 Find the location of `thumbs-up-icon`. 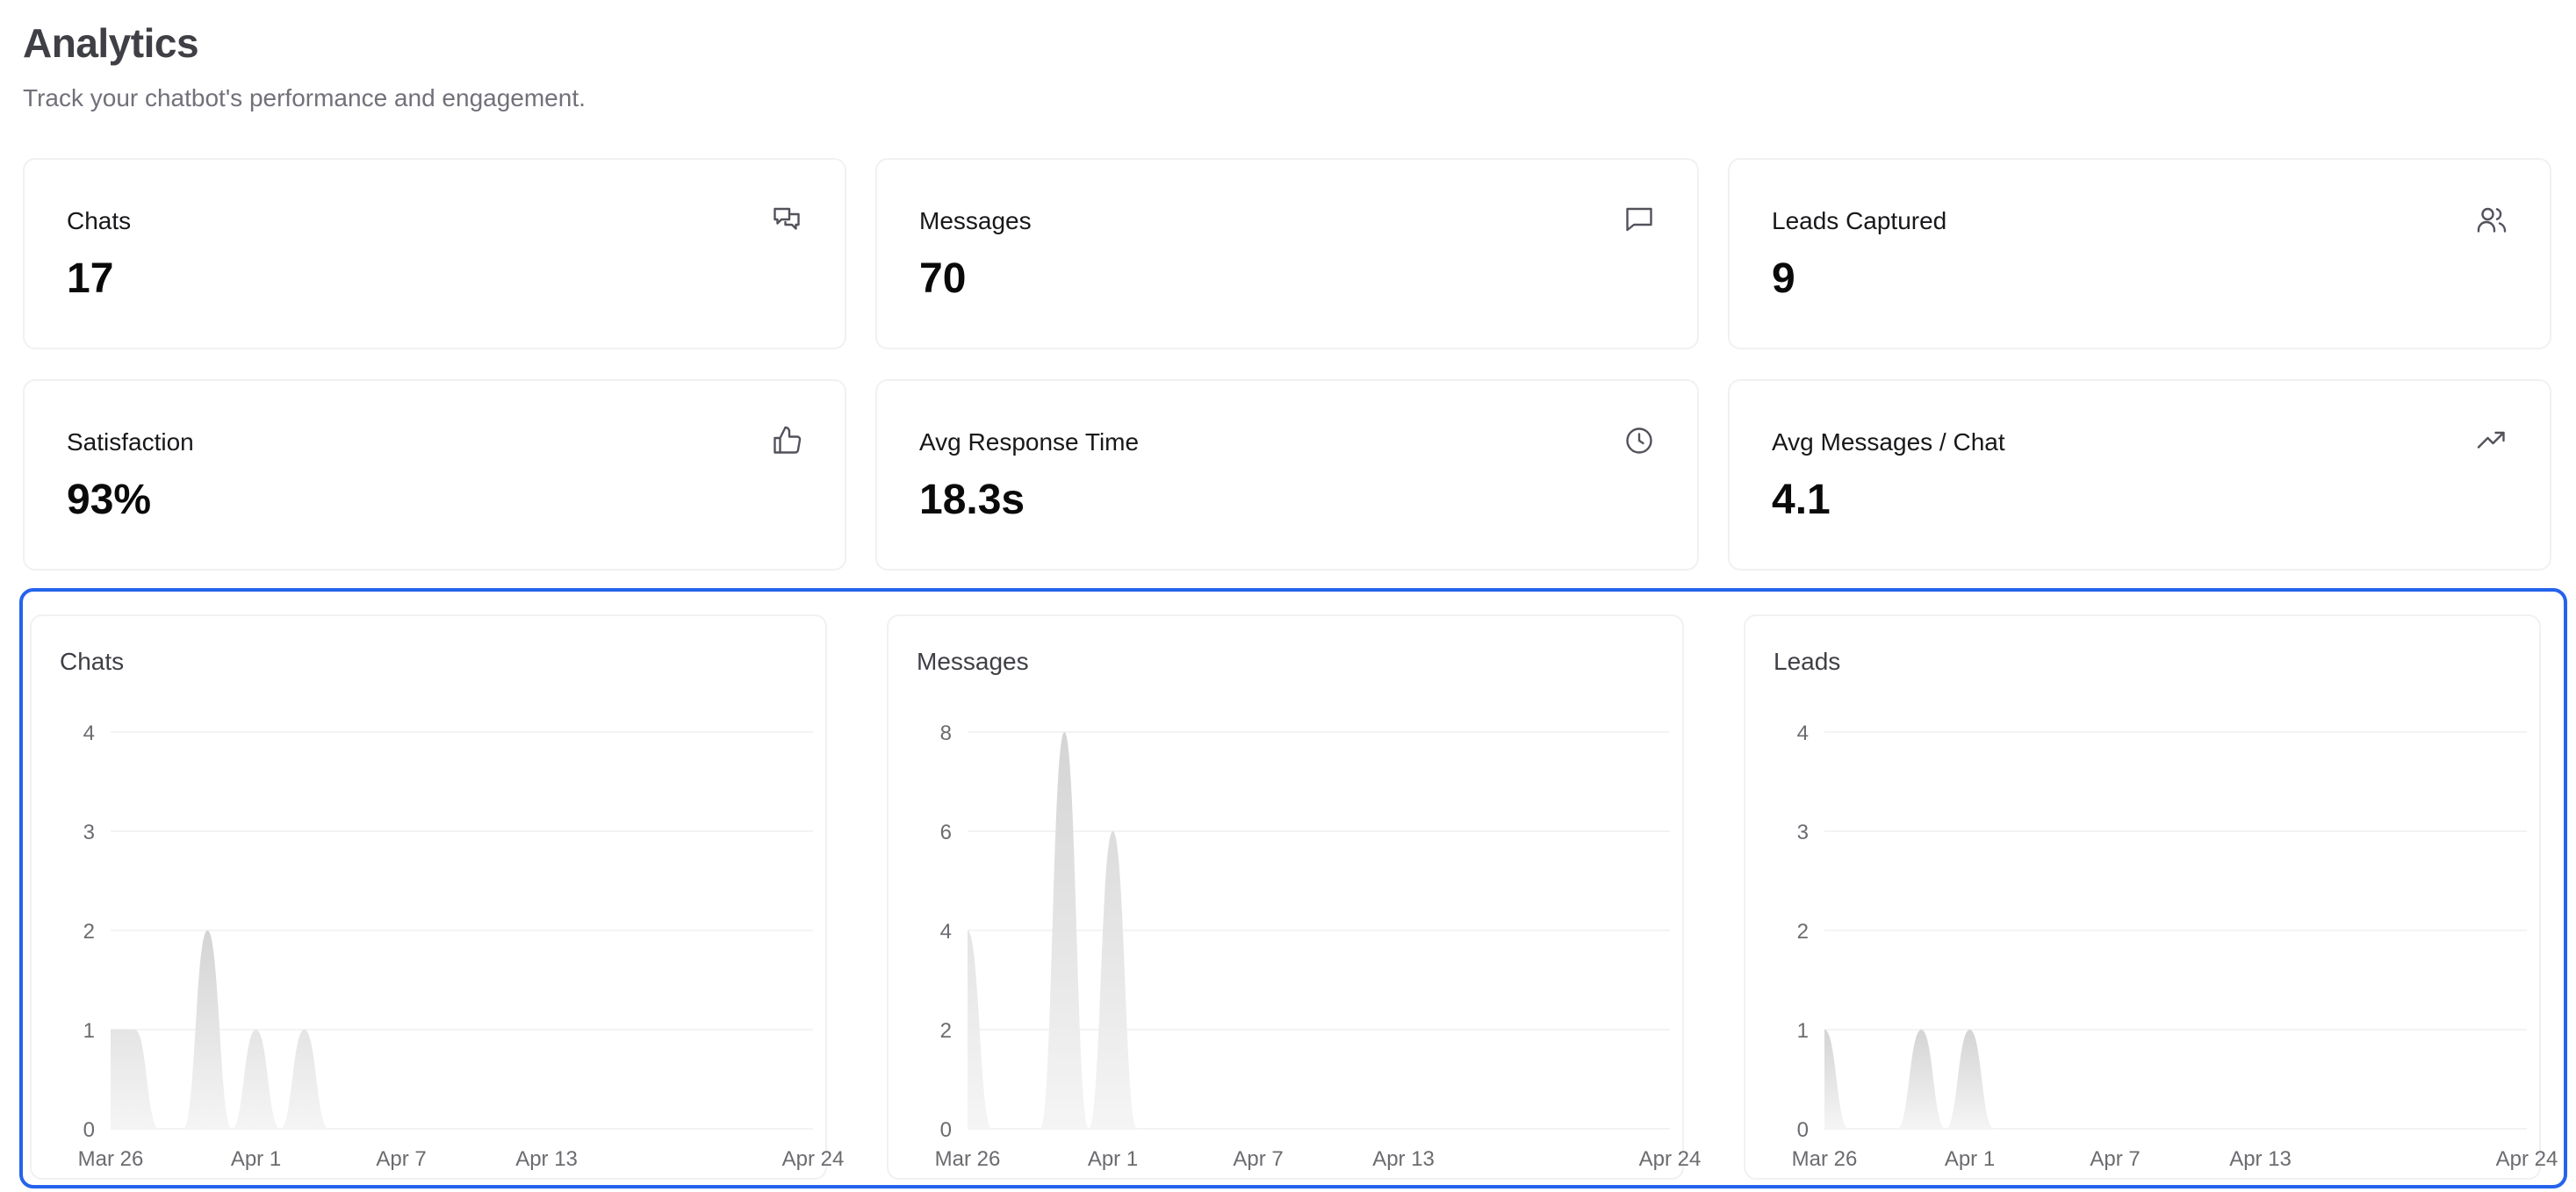

thumbs-up-icon is located at coordinates (786, 441).